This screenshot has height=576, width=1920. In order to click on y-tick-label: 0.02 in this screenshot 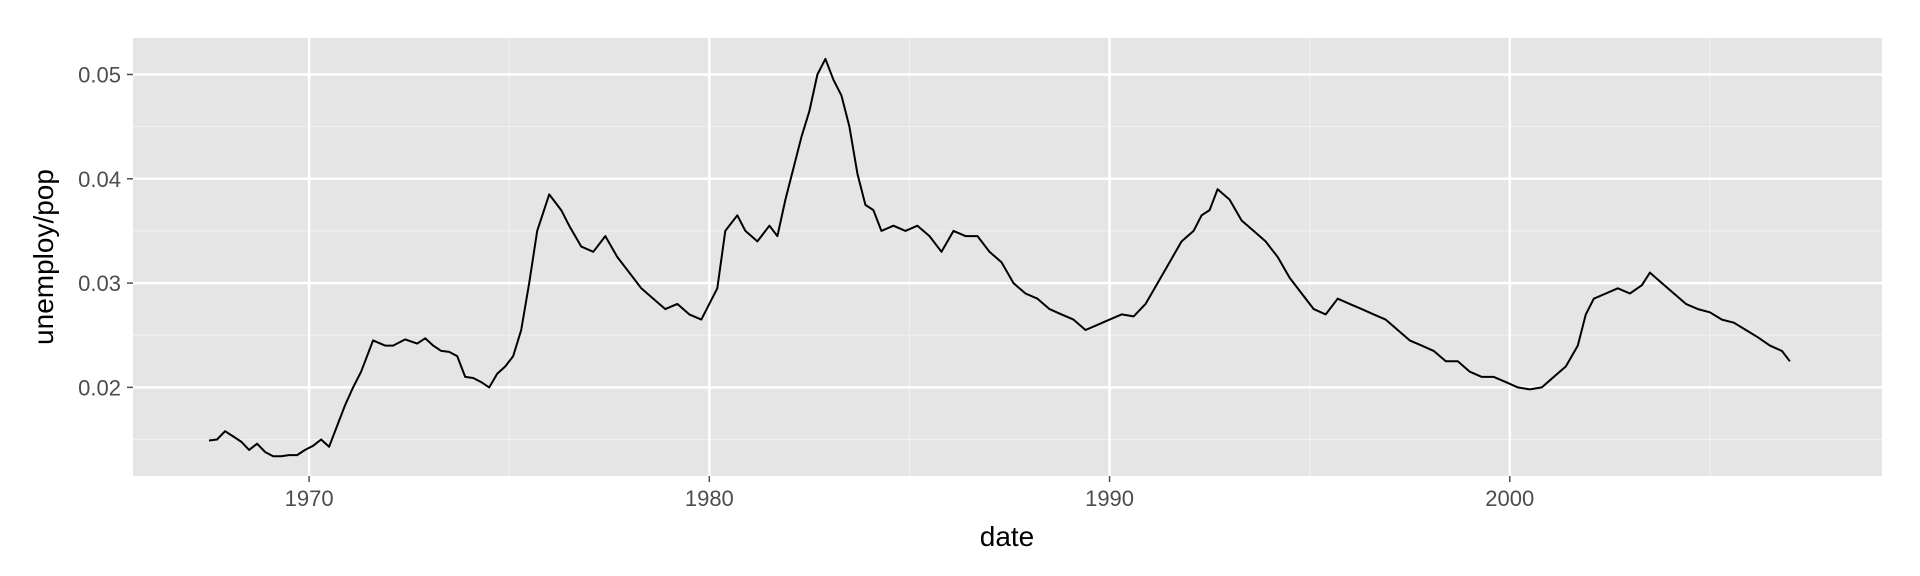, I will do `click(99, 387)`.